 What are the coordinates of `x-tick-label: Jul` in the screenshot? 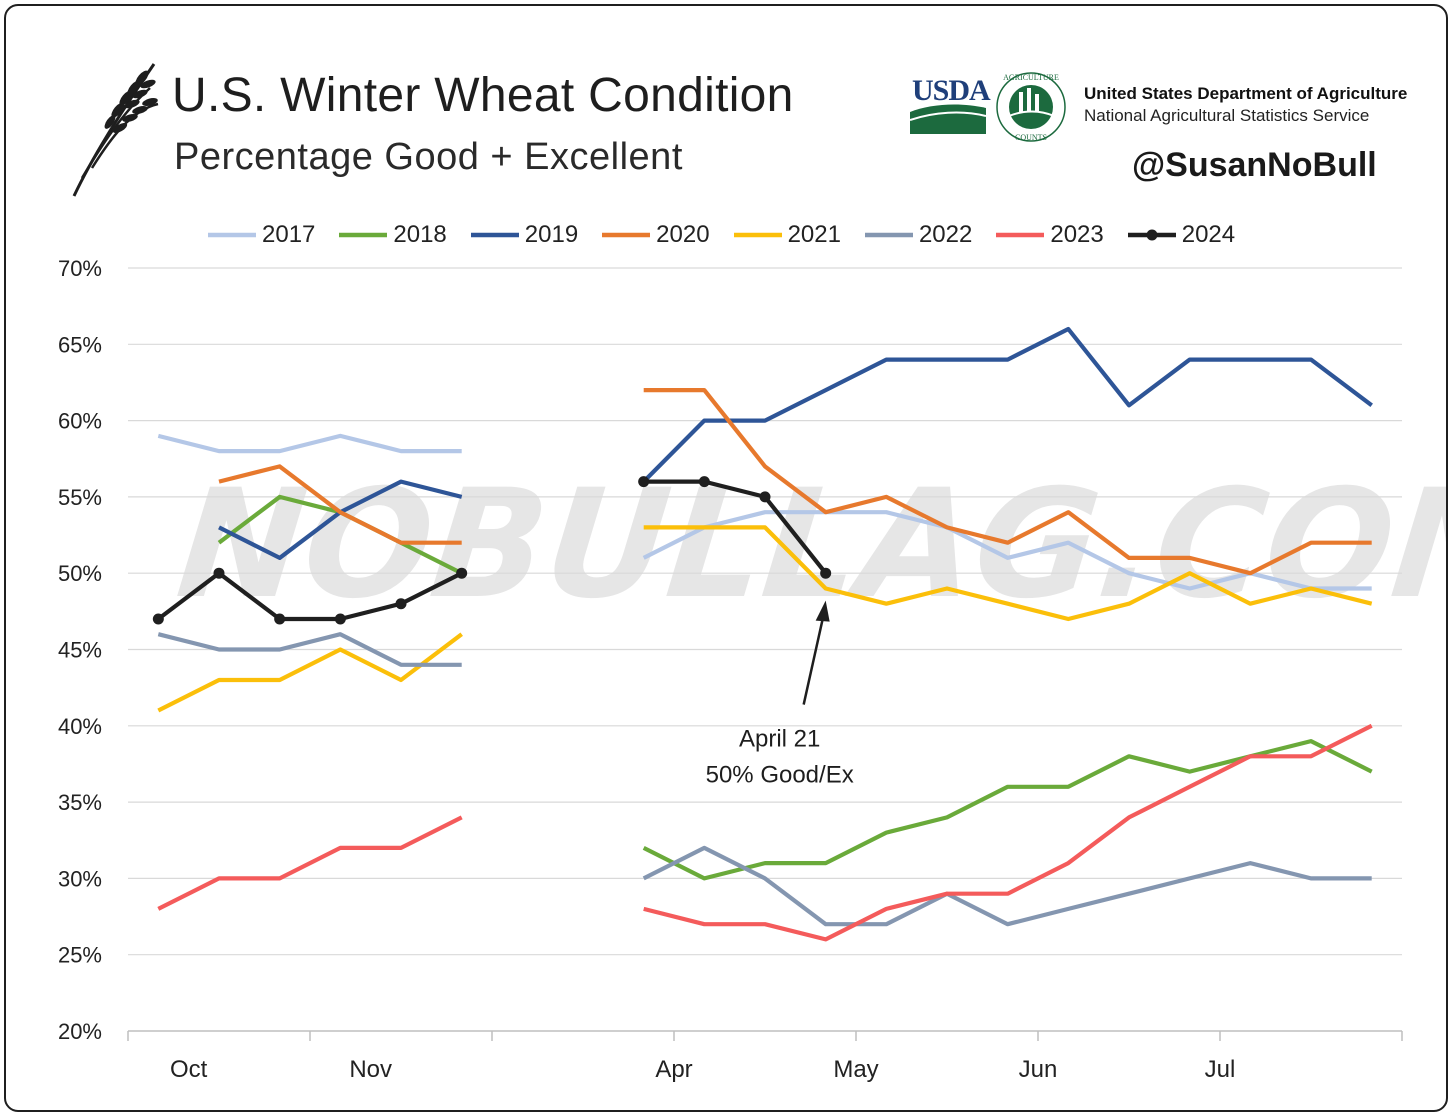 It's located at (1220, 1069).